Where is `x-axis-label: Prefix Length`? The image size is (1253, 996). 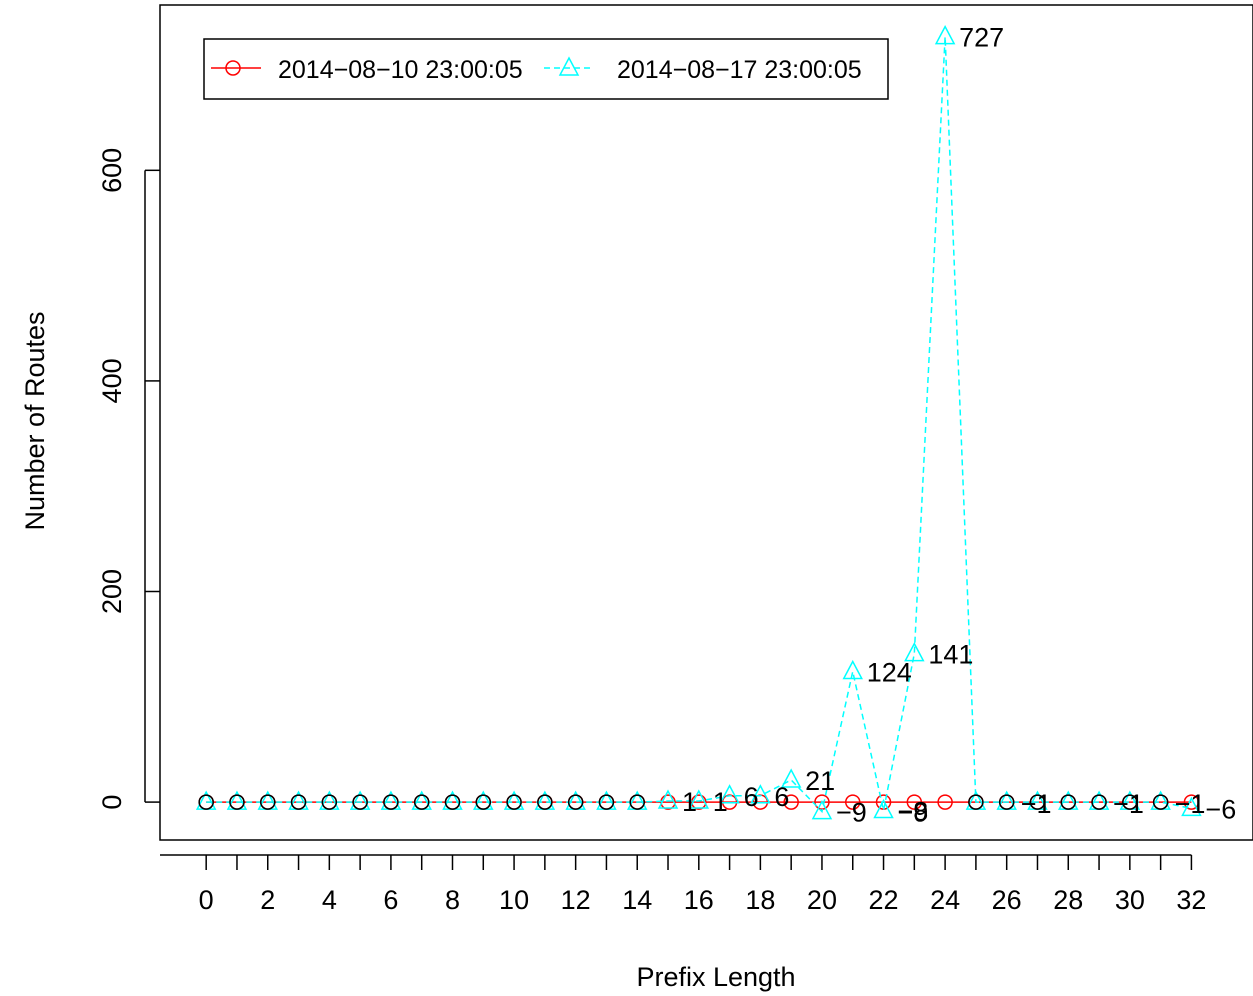
x-axis-label: Prefix Length is located at coordinates (715, 977).